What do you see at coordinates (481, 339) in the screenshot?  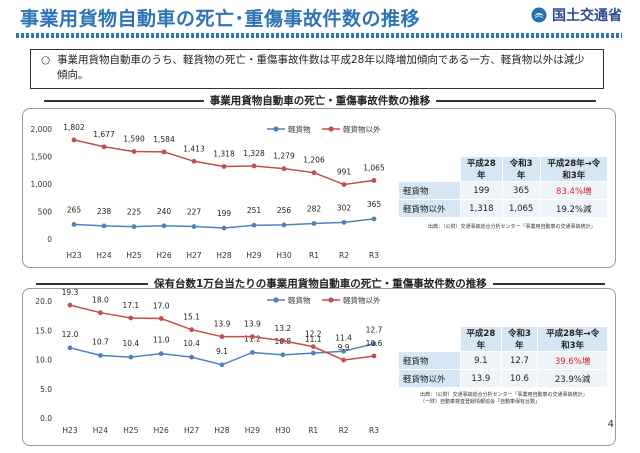 I see `table-header: 平成28年` at bounding box center [481, 339].